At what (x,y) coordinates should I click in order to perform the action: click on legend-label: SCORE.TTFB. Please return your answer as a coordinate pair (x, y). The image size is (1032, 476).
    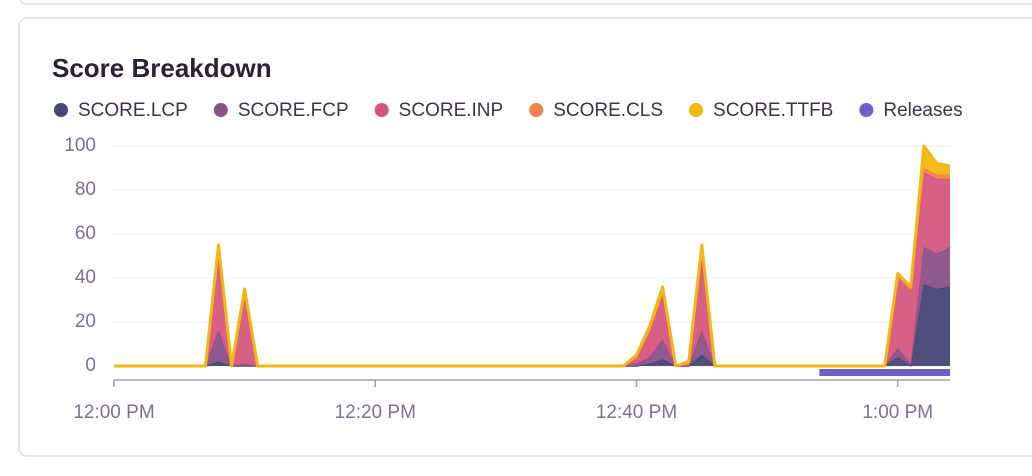
    Looking at the image, I should click on (773, 110).